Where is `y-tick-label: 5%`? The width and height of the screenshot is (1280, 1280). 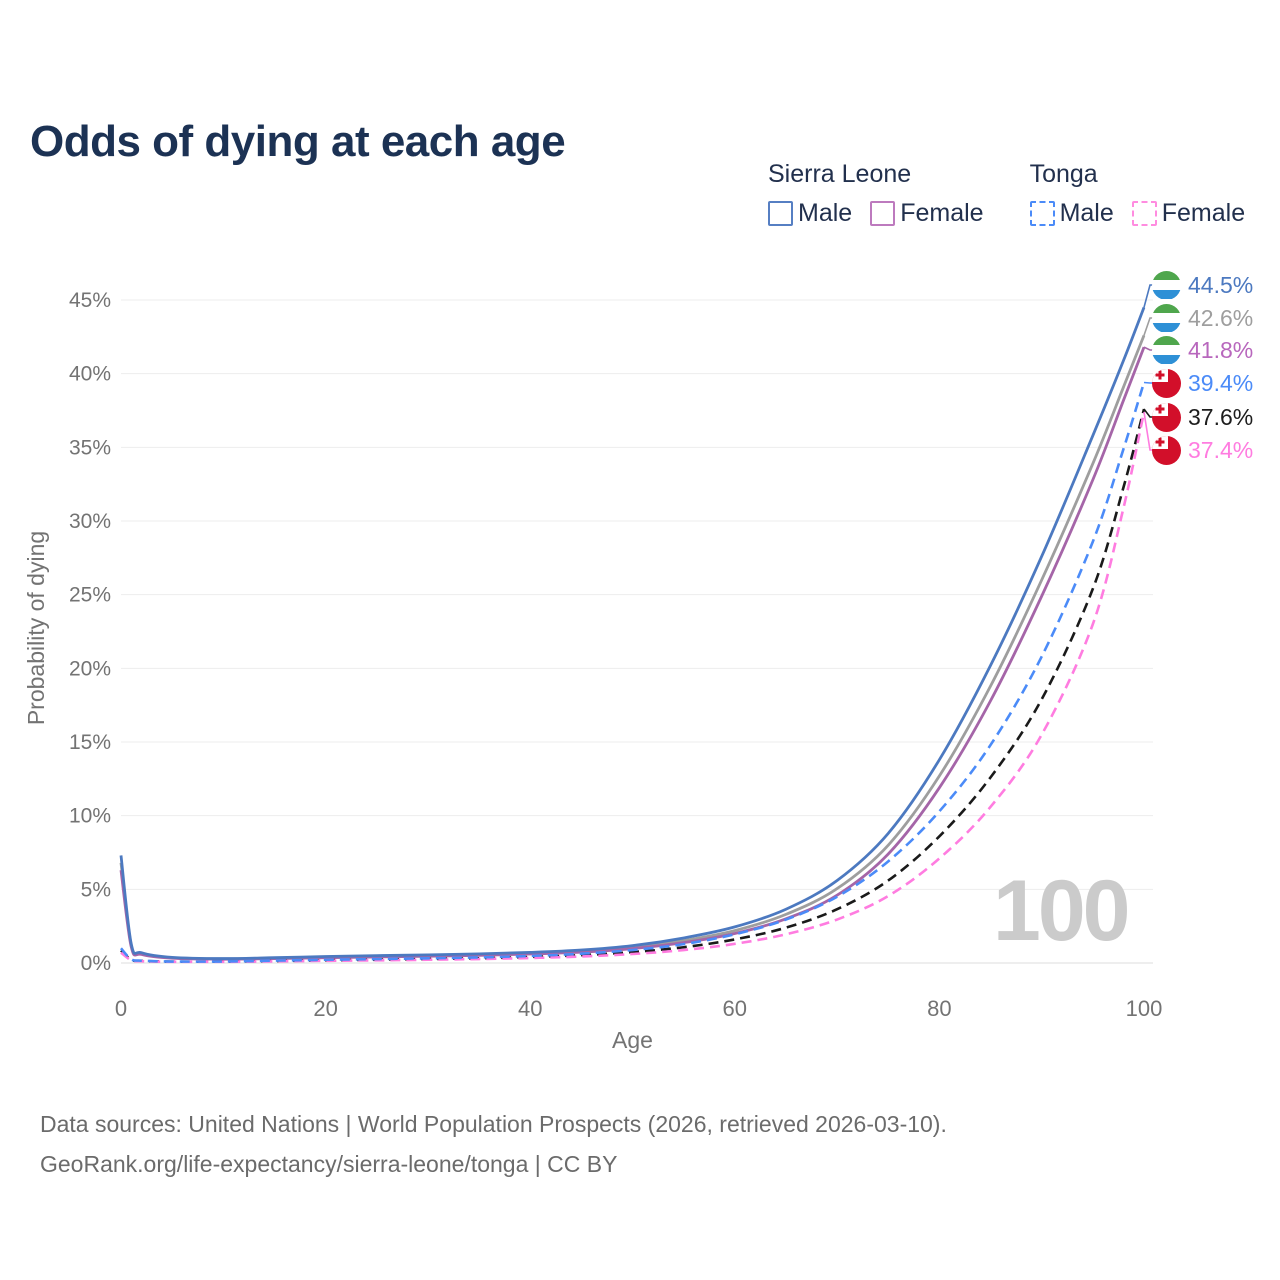 y-tick-label: 5% is located at coordinates (96, 889).